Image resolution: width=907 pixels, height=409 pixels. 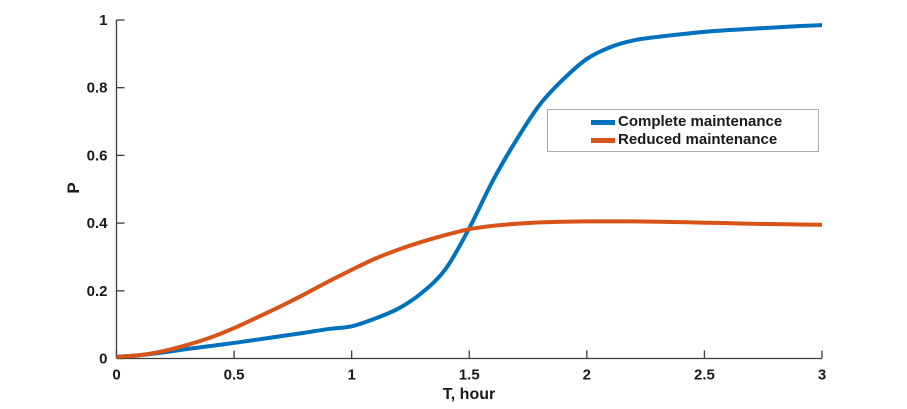 What do you see at coordinates (603, 140) in the screenshot?
I see `legend-line-swatch-orange` at bounding box center [603, 140].